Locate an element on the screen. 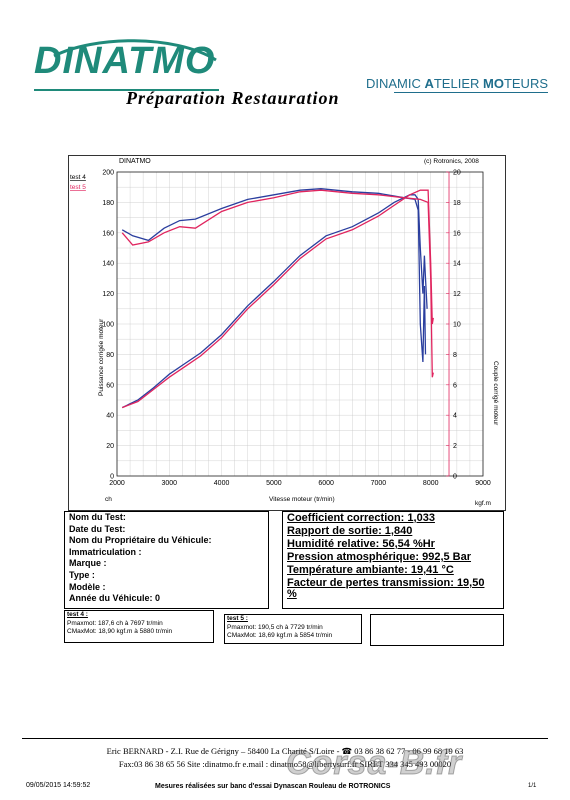 The width and height of the screenshot is (570, 800). model-label: Modèle : is located at coordinates (87, 586).